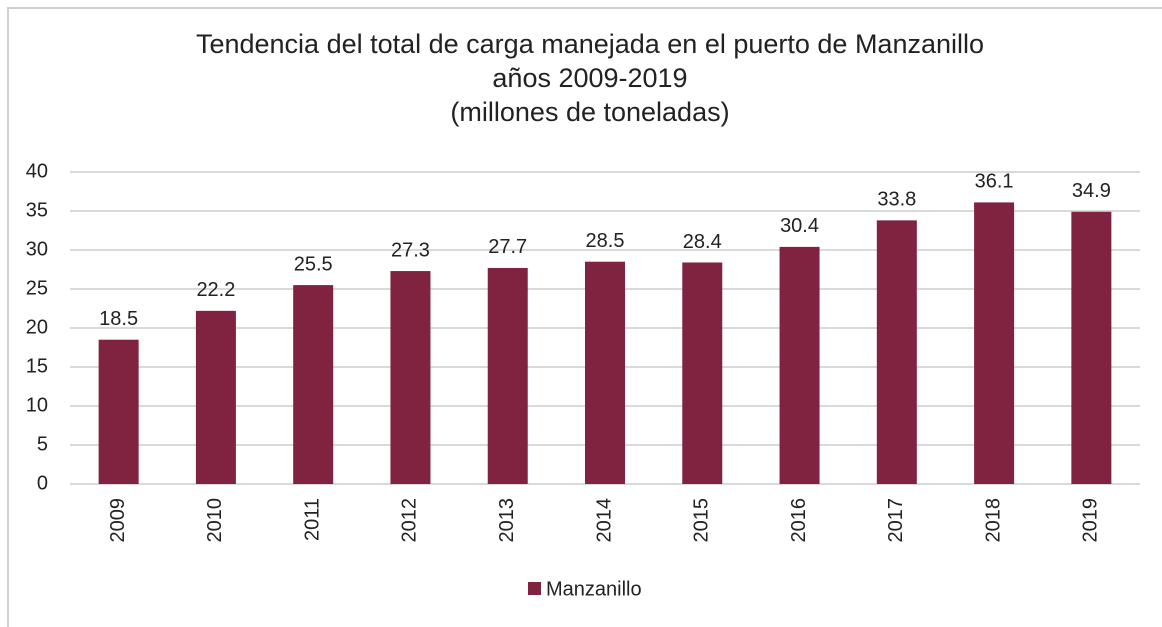 Image resolution: width=1162 pixels, height=627 pixels. What do you see at coordinates (37, 210) in the screenshot?
I see `y-tick-label: 35` at bounding box center [37, 210].